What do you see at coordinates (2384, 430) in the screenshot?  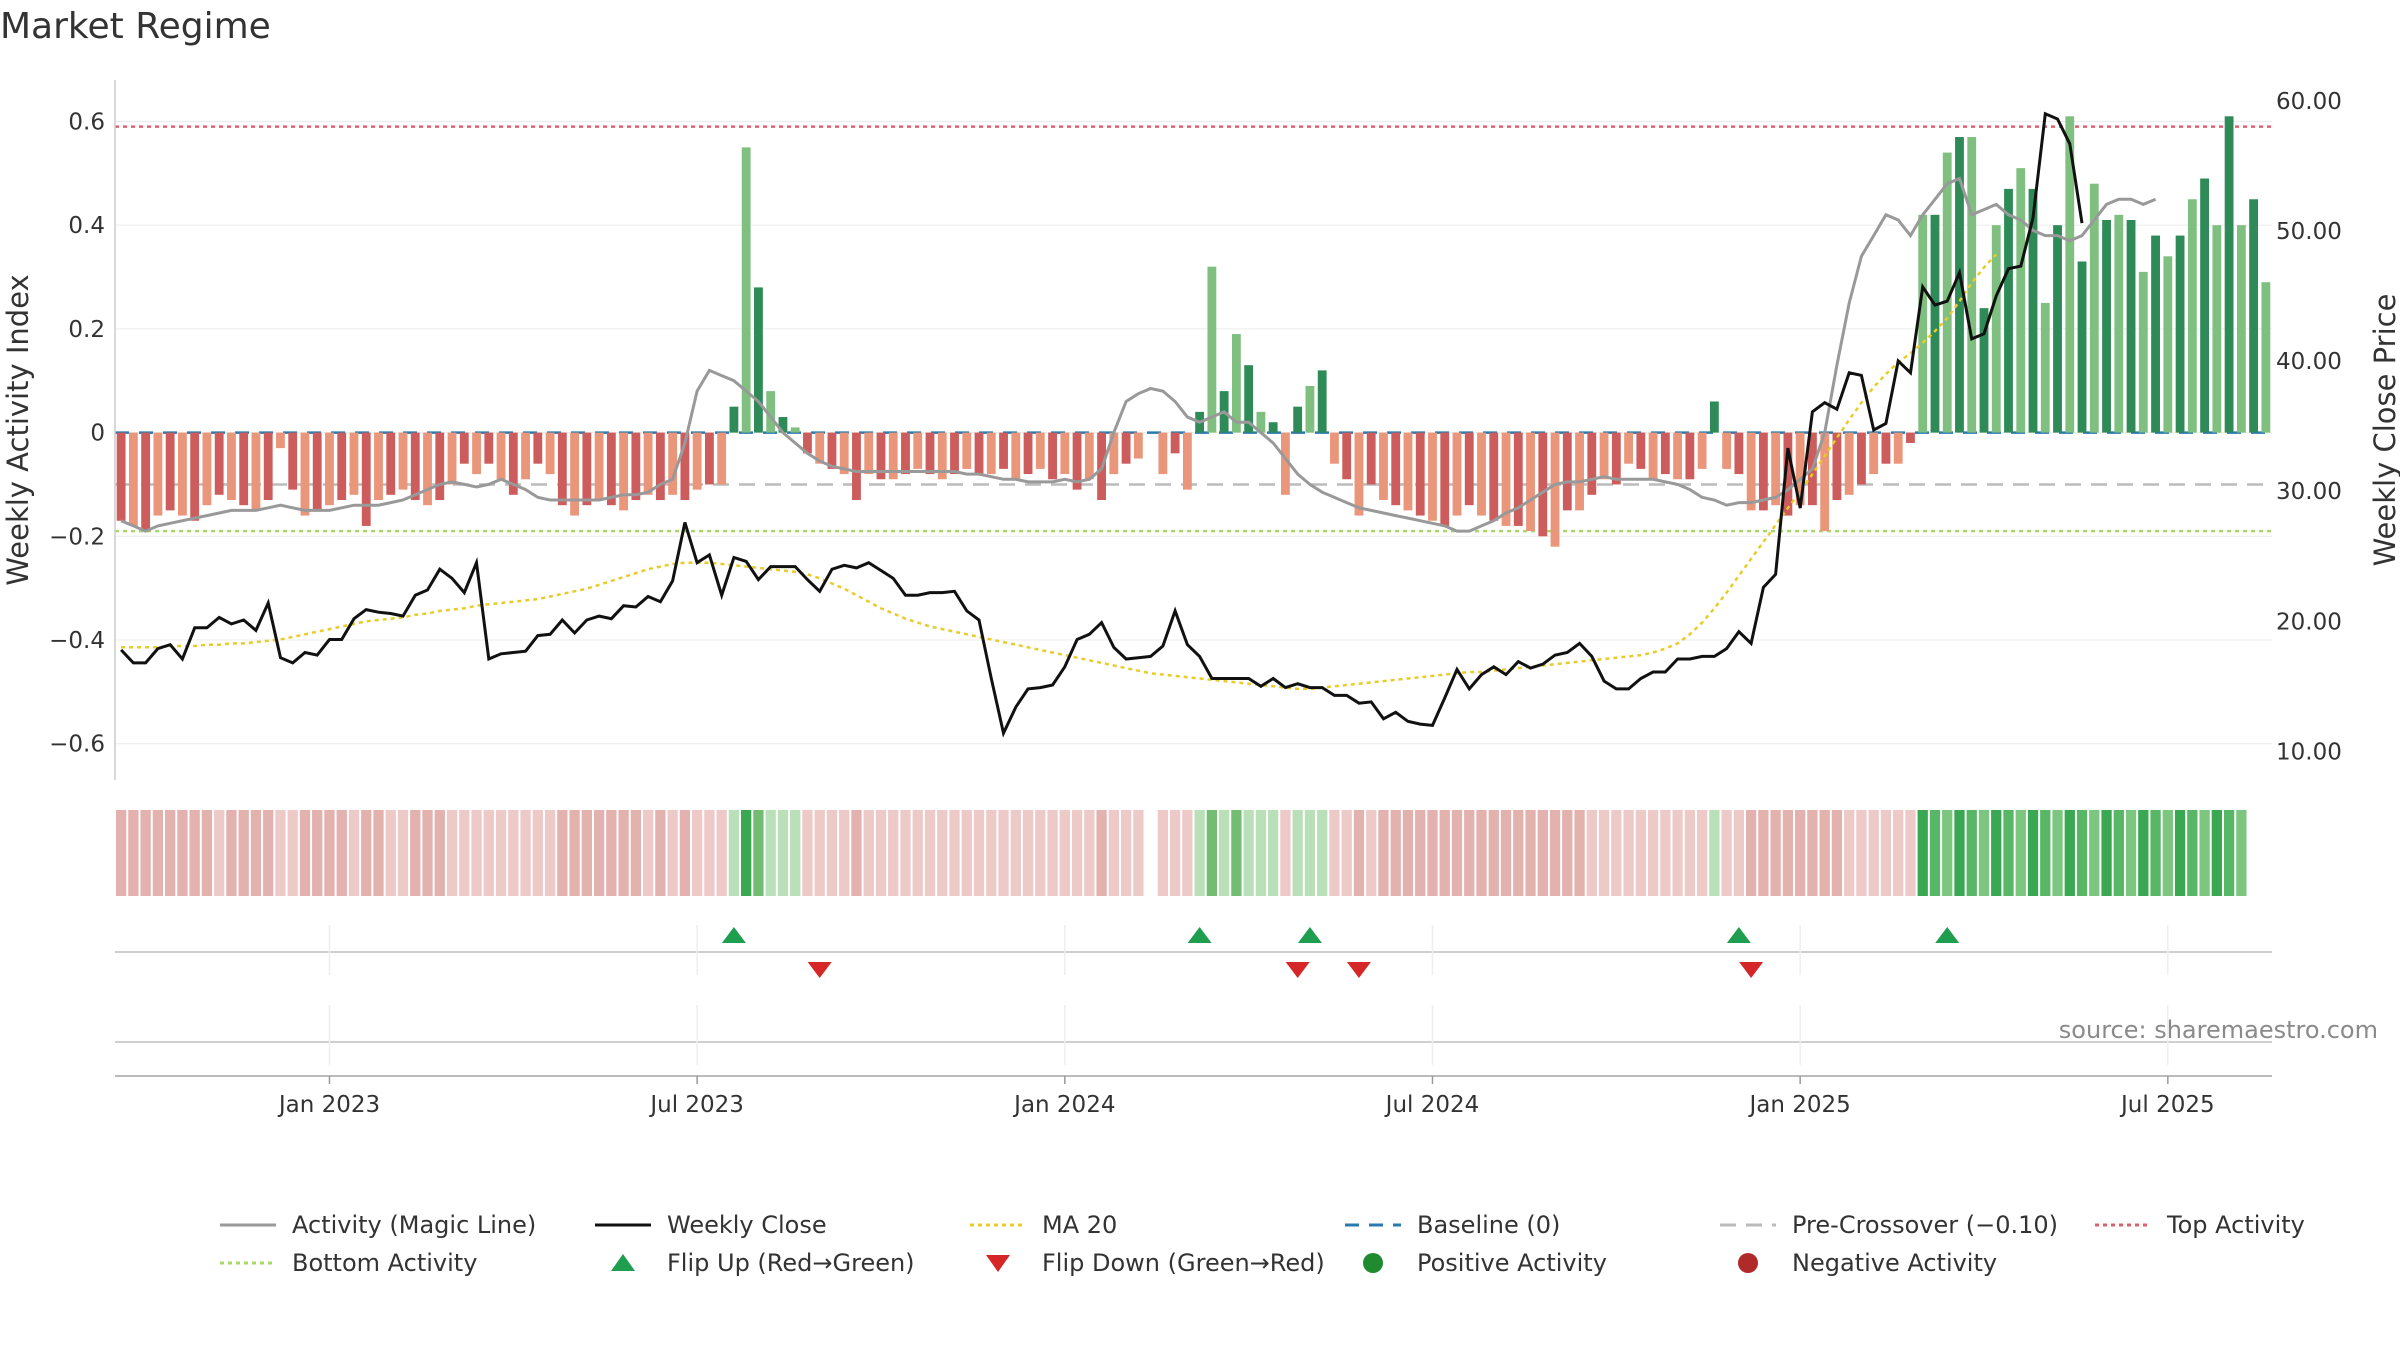 I see `right-axis-label: Weekly Close Price` at bounding box center [2384, 430].